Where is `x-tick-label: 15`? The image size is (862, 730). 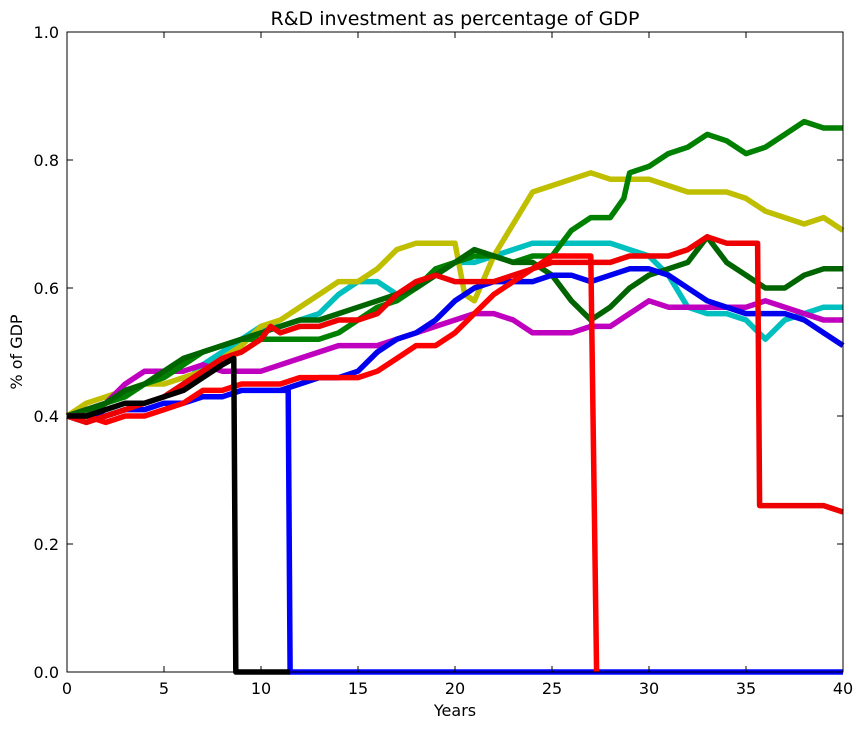 x-tick-label: 15 is located at coordinates (358, 688).